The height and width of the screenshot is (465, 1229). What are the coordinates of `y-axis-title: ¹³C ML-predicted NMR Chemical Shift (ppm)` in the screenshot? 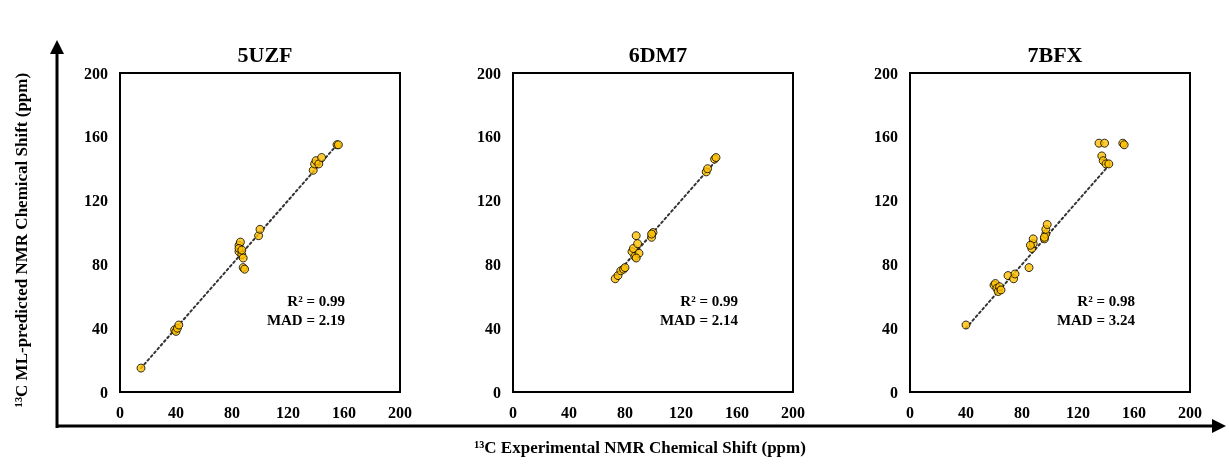 It's located at (22, 240).